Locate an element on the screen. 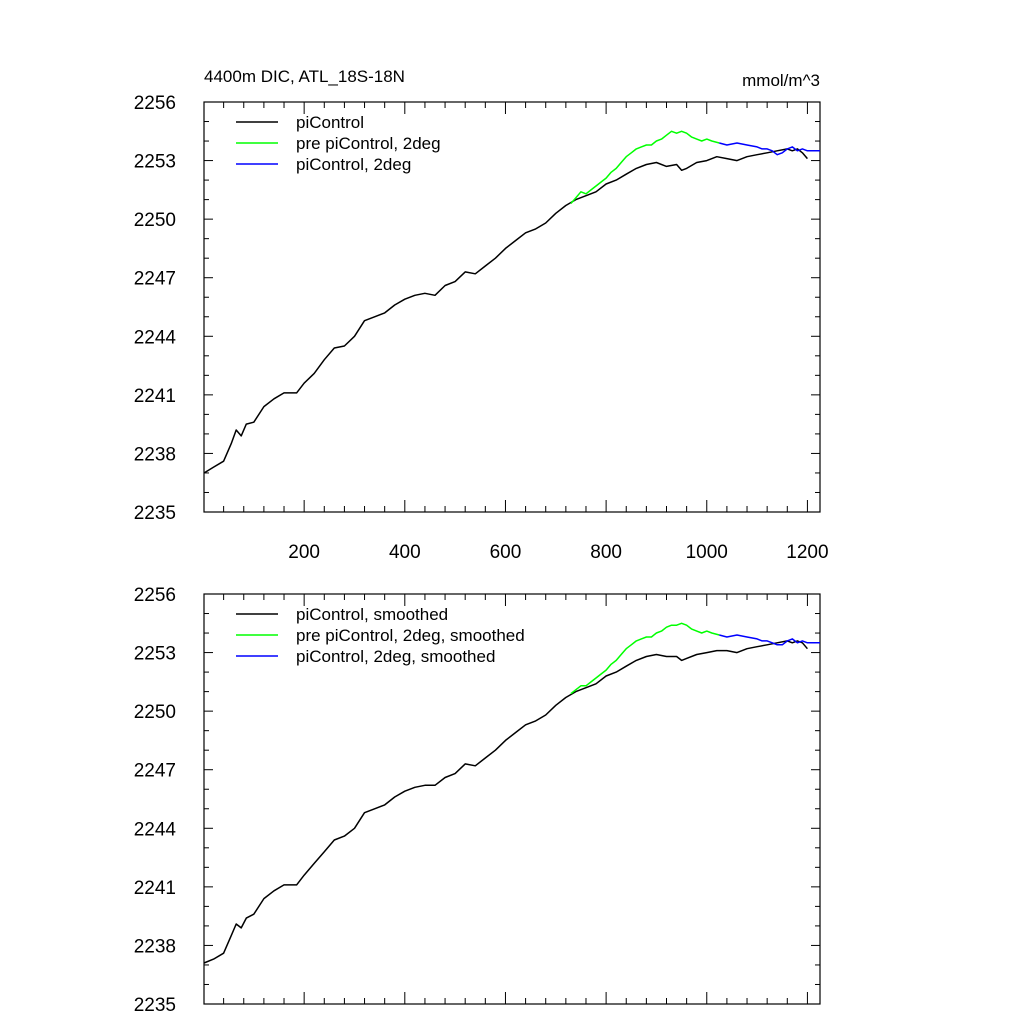 The height and width of the screenshot is (1024, 1024). xtick-label: 800 is located at coordinates (606, 552).